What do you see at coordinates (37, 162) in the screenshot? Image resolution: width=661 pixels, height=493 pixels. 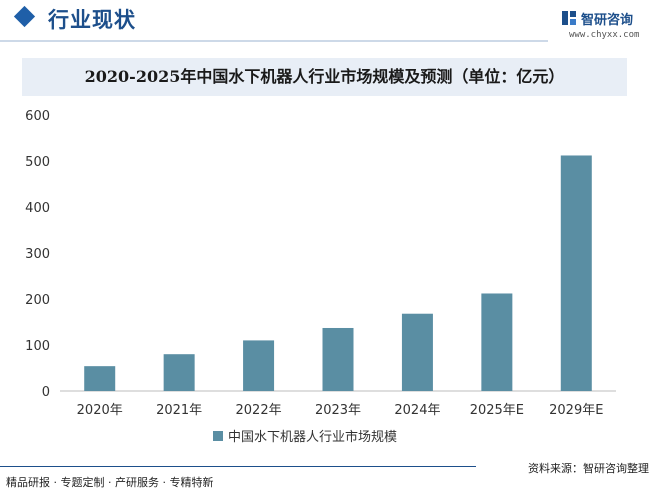 I see `y-tick-label: 500` at bounding box center [37, 162].